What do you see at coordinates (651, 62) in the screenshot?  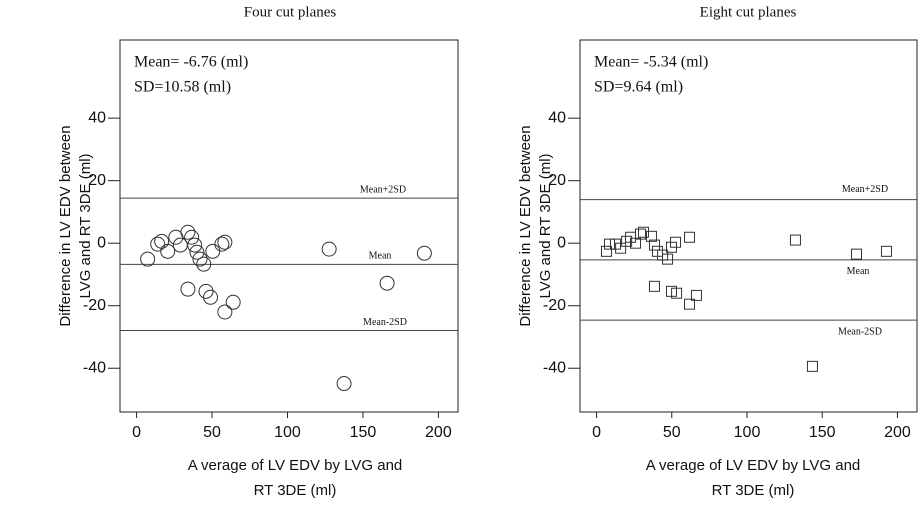 I see `annotation: Mean= -5.34 (ml)` at bounding box center [651, 62].